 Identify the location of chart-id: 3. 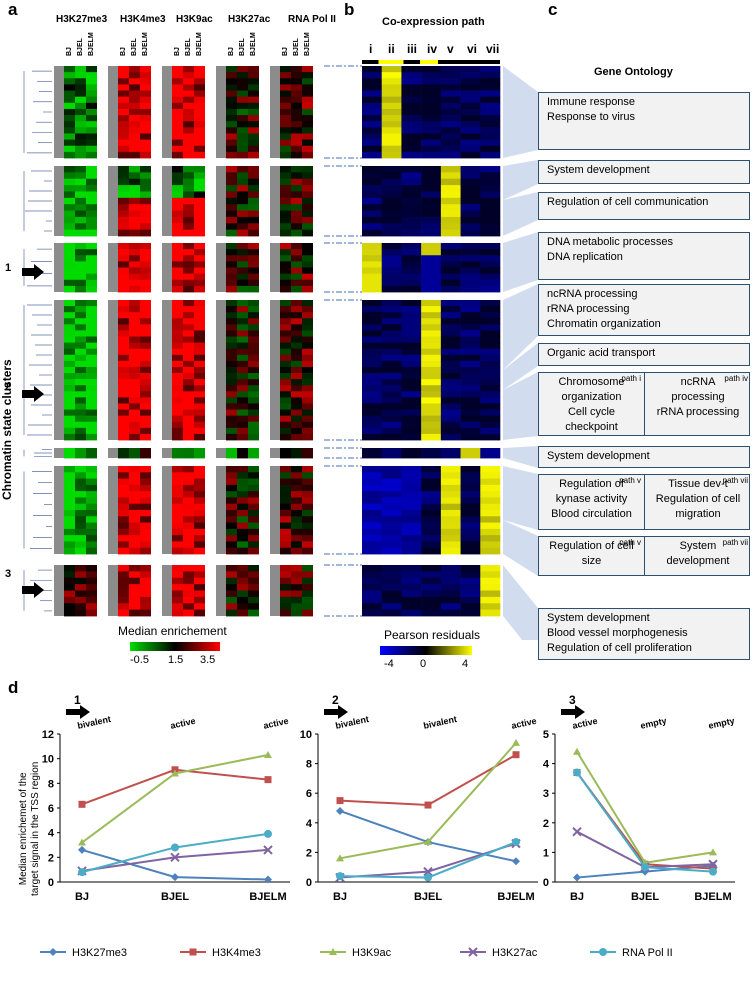
(572, 700).